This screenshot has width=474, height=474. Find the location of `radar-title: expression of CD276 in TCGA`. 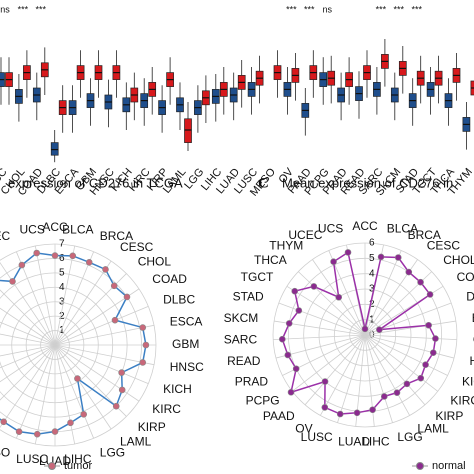

radar-title: expression of CD276 in TCGA is located at coordinates (95, 182).